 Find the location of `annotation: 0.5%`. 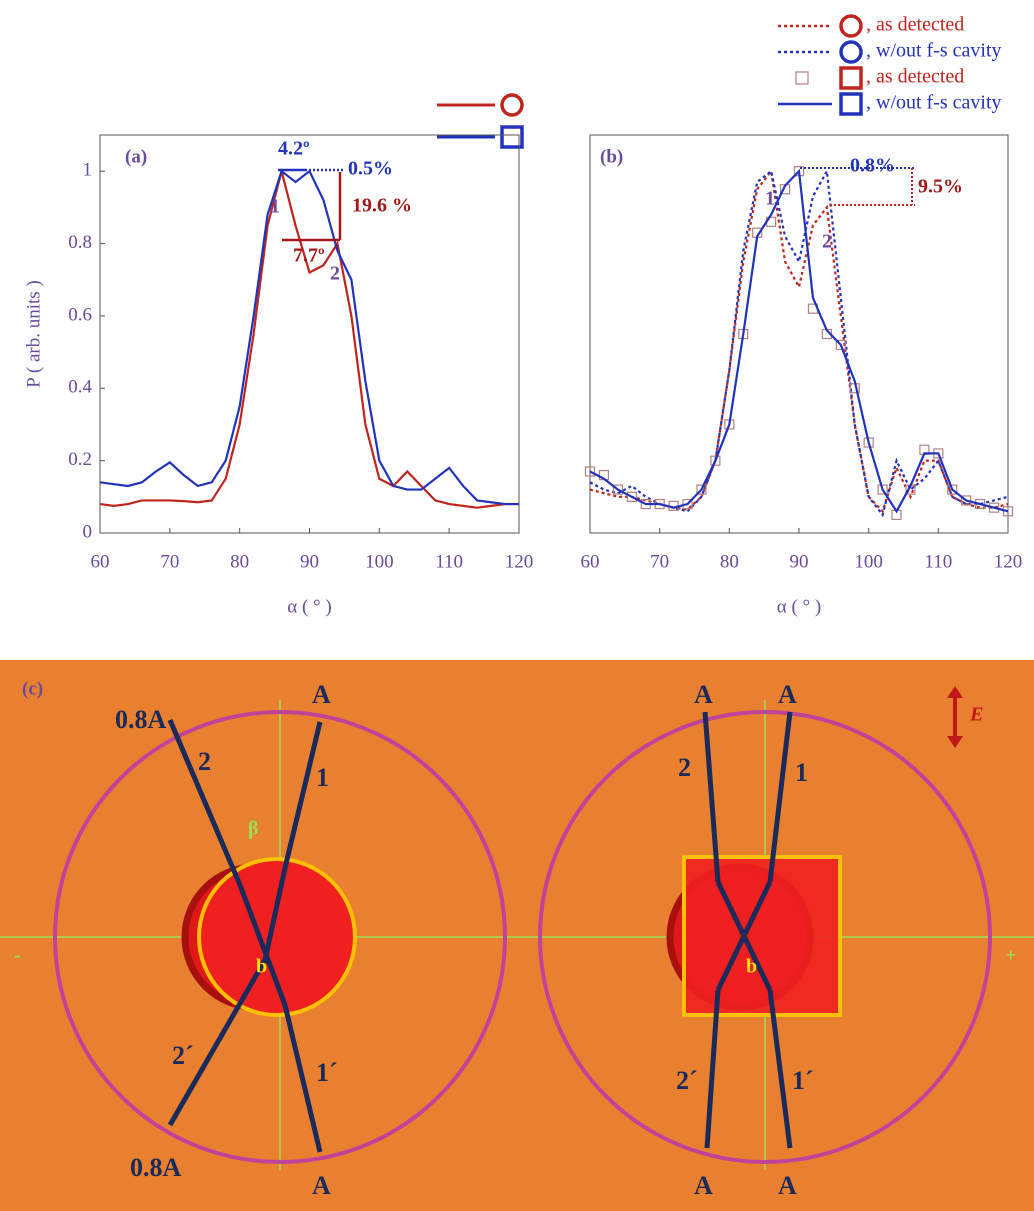

annotation: 0.5% is located at coordinates (370, 169).